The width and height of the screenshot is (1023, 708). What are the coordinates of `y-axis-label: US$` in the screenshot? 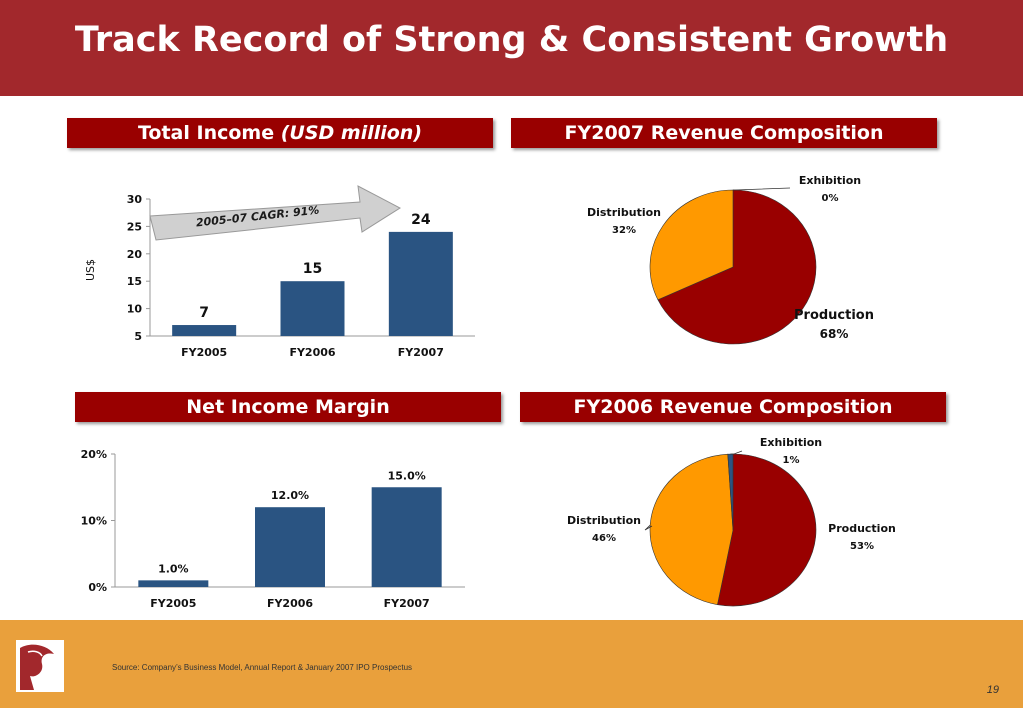 It's located at (90, 270).